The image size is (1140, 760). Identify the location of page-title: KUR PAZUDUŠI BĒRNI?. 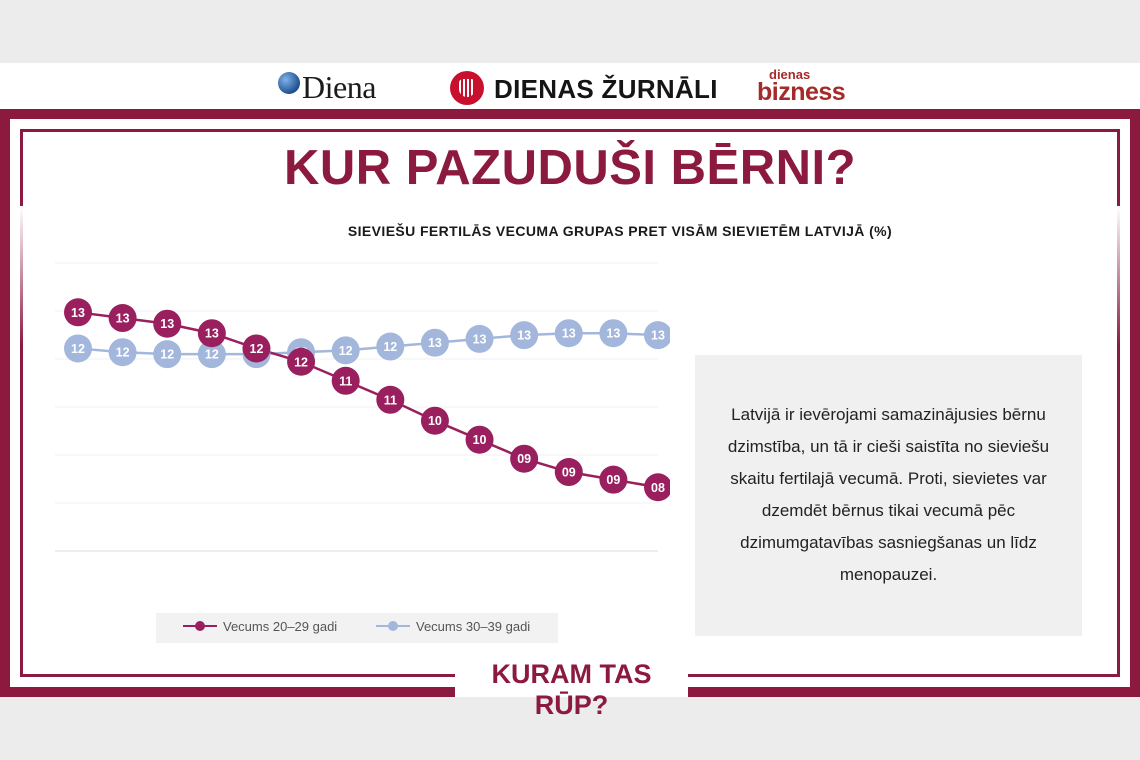
(570, 168).